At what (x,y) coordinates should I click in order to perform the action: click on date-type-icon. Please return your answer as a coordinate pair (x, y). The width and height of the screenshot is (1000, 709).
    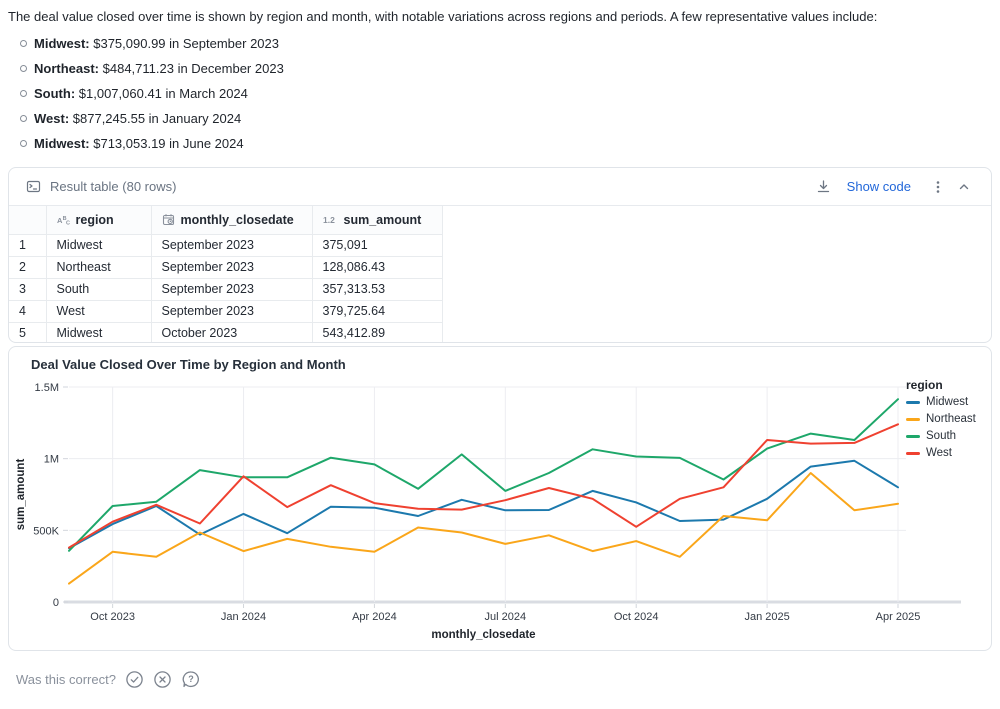
    Looking at the image, I should click on (168, 219).